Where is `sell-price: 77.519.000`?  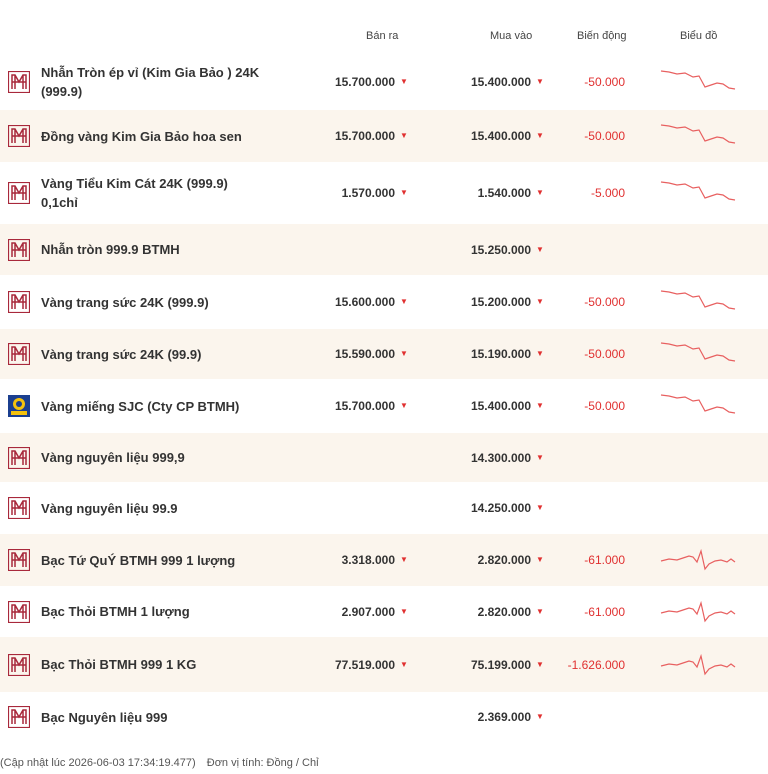 sell-price: 77.519.000 is located at coordinates (364, 664).